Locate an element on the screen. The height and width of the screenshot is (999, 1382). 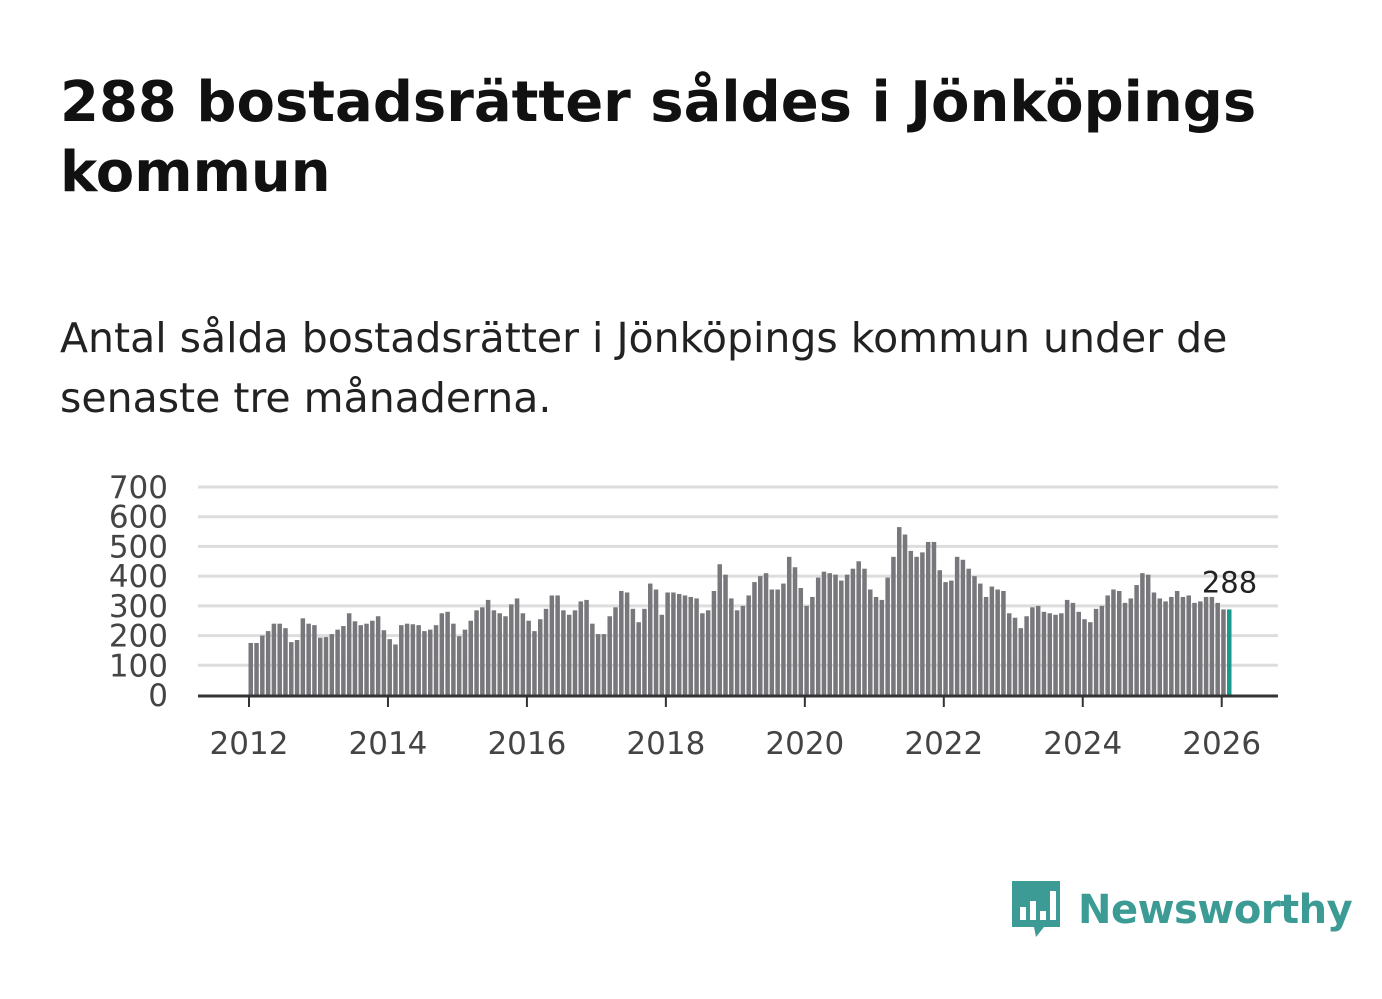
latest-value-label: 288 is located at coordinates (1229, 582).